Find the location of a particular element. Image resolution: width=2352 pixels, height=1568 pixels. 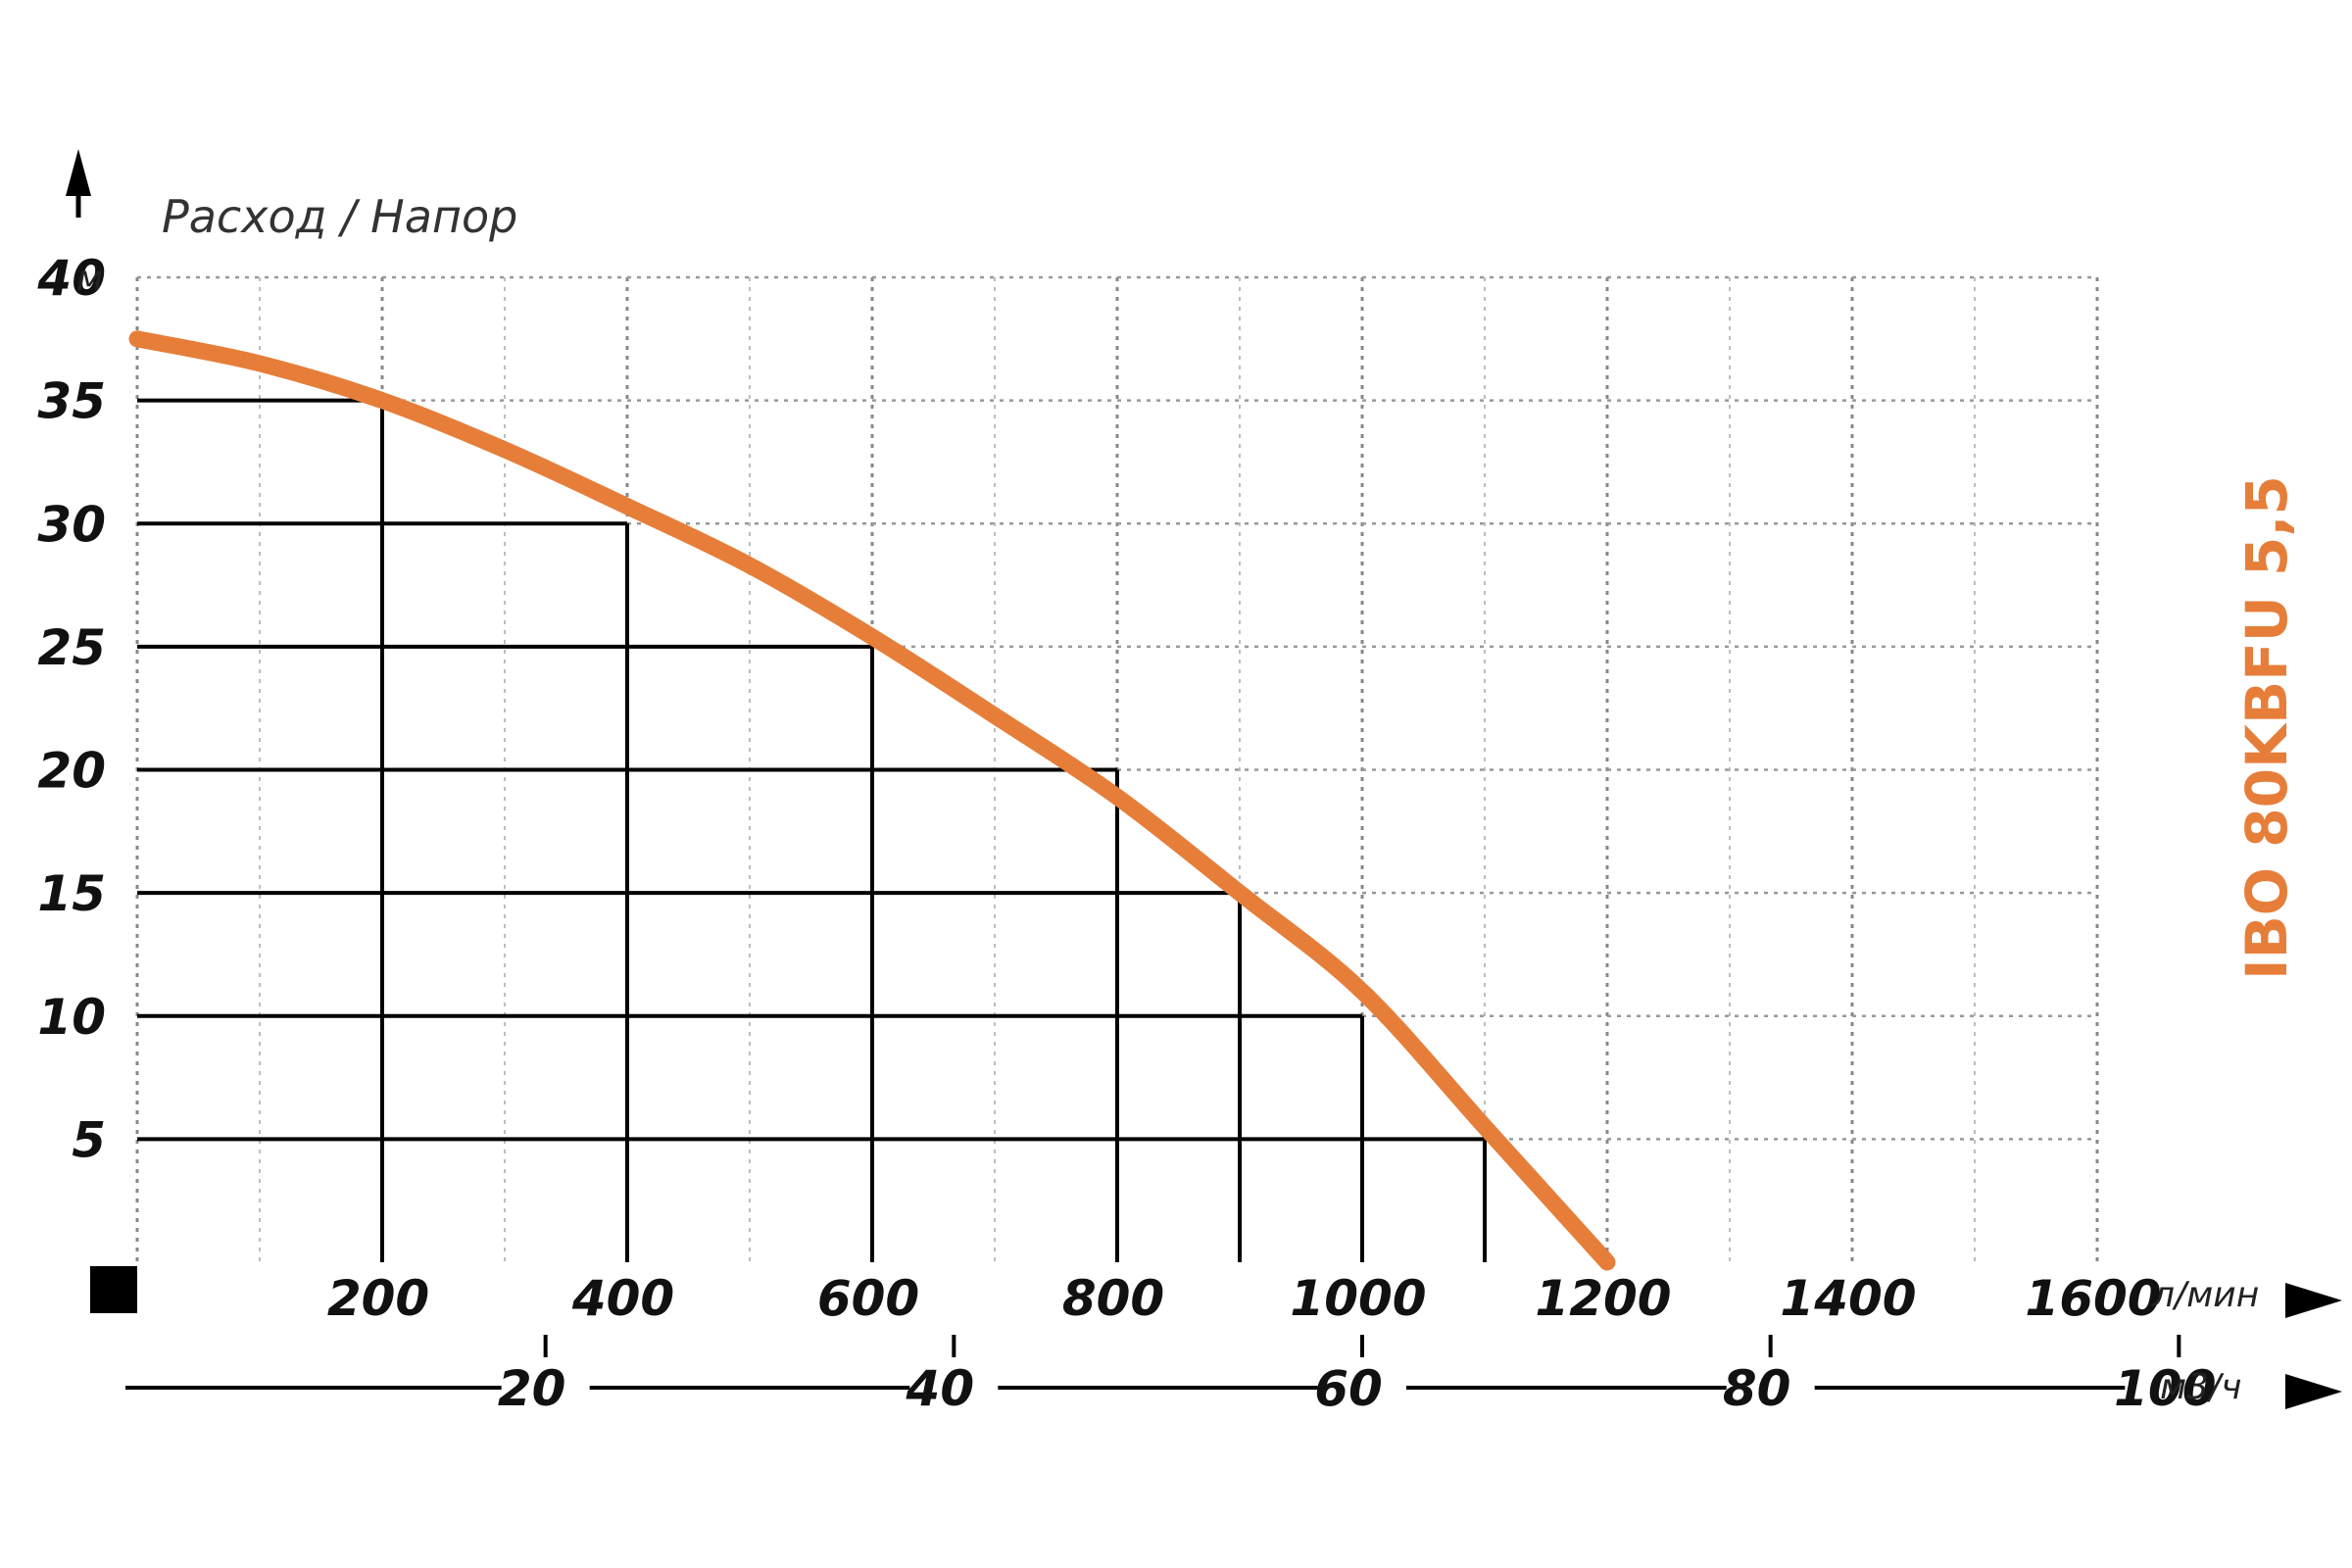

x-tick-label: 600 is located at coordinates (868, 1298).